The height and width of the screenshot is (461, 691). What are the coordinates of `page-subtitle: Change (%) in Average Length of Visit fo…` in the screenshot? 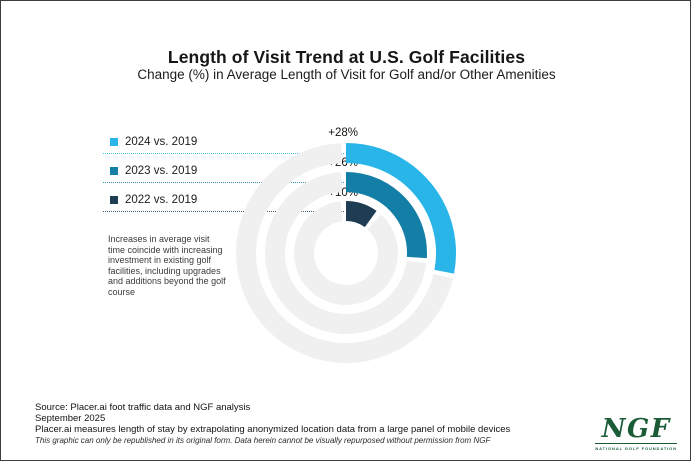 It's located at (346, 74).